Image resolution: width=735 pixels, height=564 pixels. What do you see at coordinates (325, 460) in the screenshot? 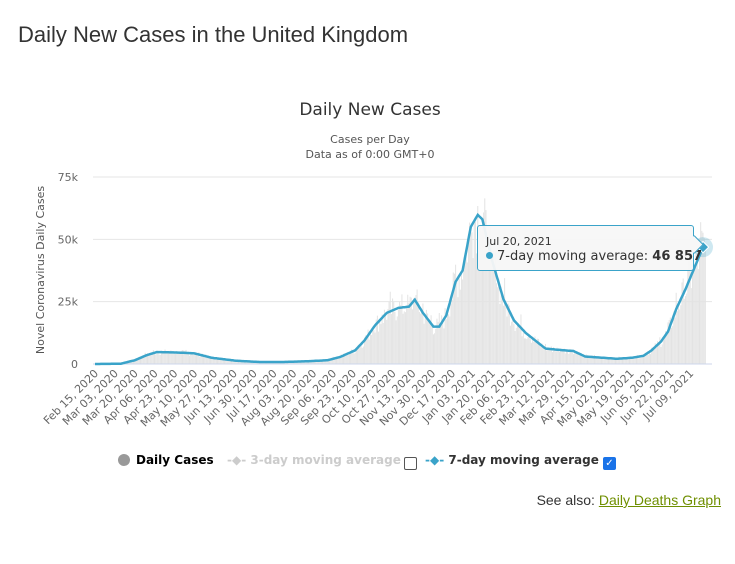
I see `legend-label: 3-day moving average` at bounding box center [325, 460].